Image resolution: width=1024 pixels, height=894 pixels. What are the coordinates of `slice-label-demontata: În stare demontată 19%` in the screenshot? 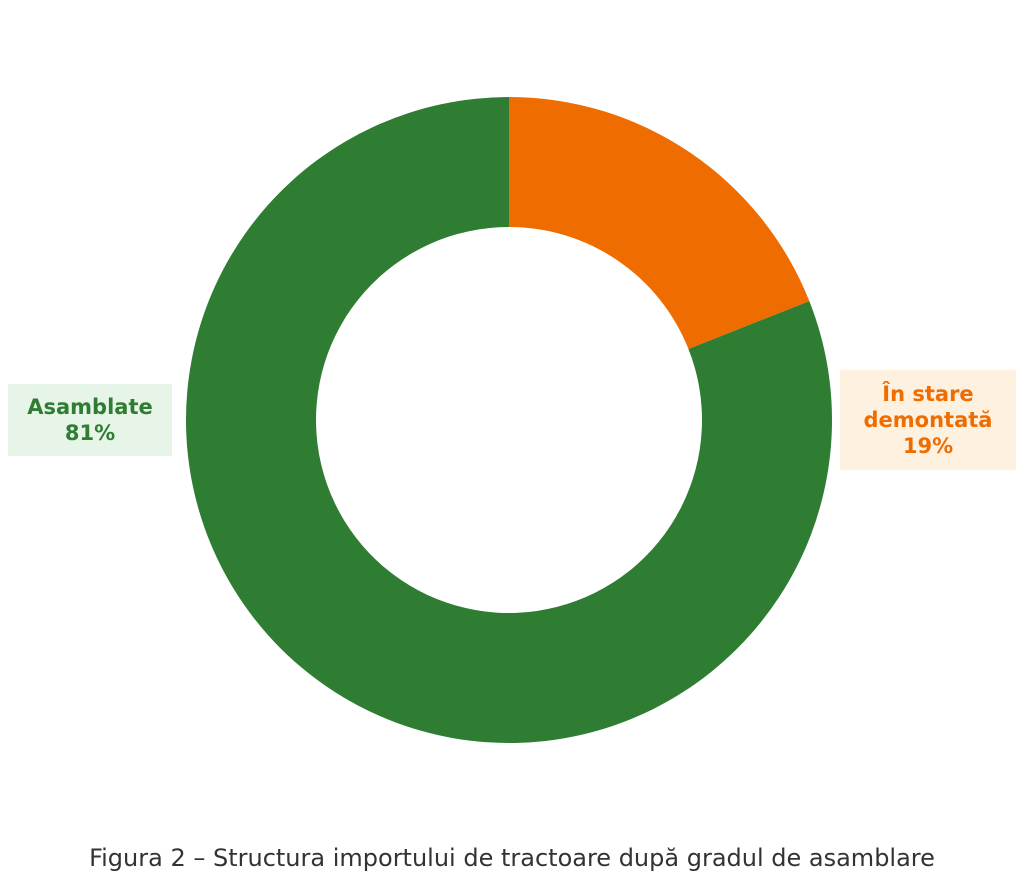 It's located at (928, 420).